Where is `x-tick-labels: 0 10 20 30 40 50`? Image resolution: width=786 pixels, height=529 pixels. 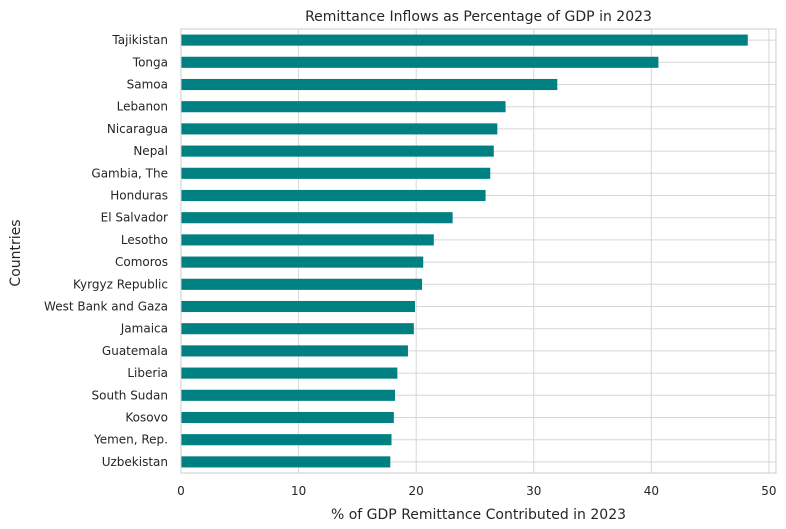 x-tick-labels: 0 10 20 30 40 50 is located at coordinates (476, 491).